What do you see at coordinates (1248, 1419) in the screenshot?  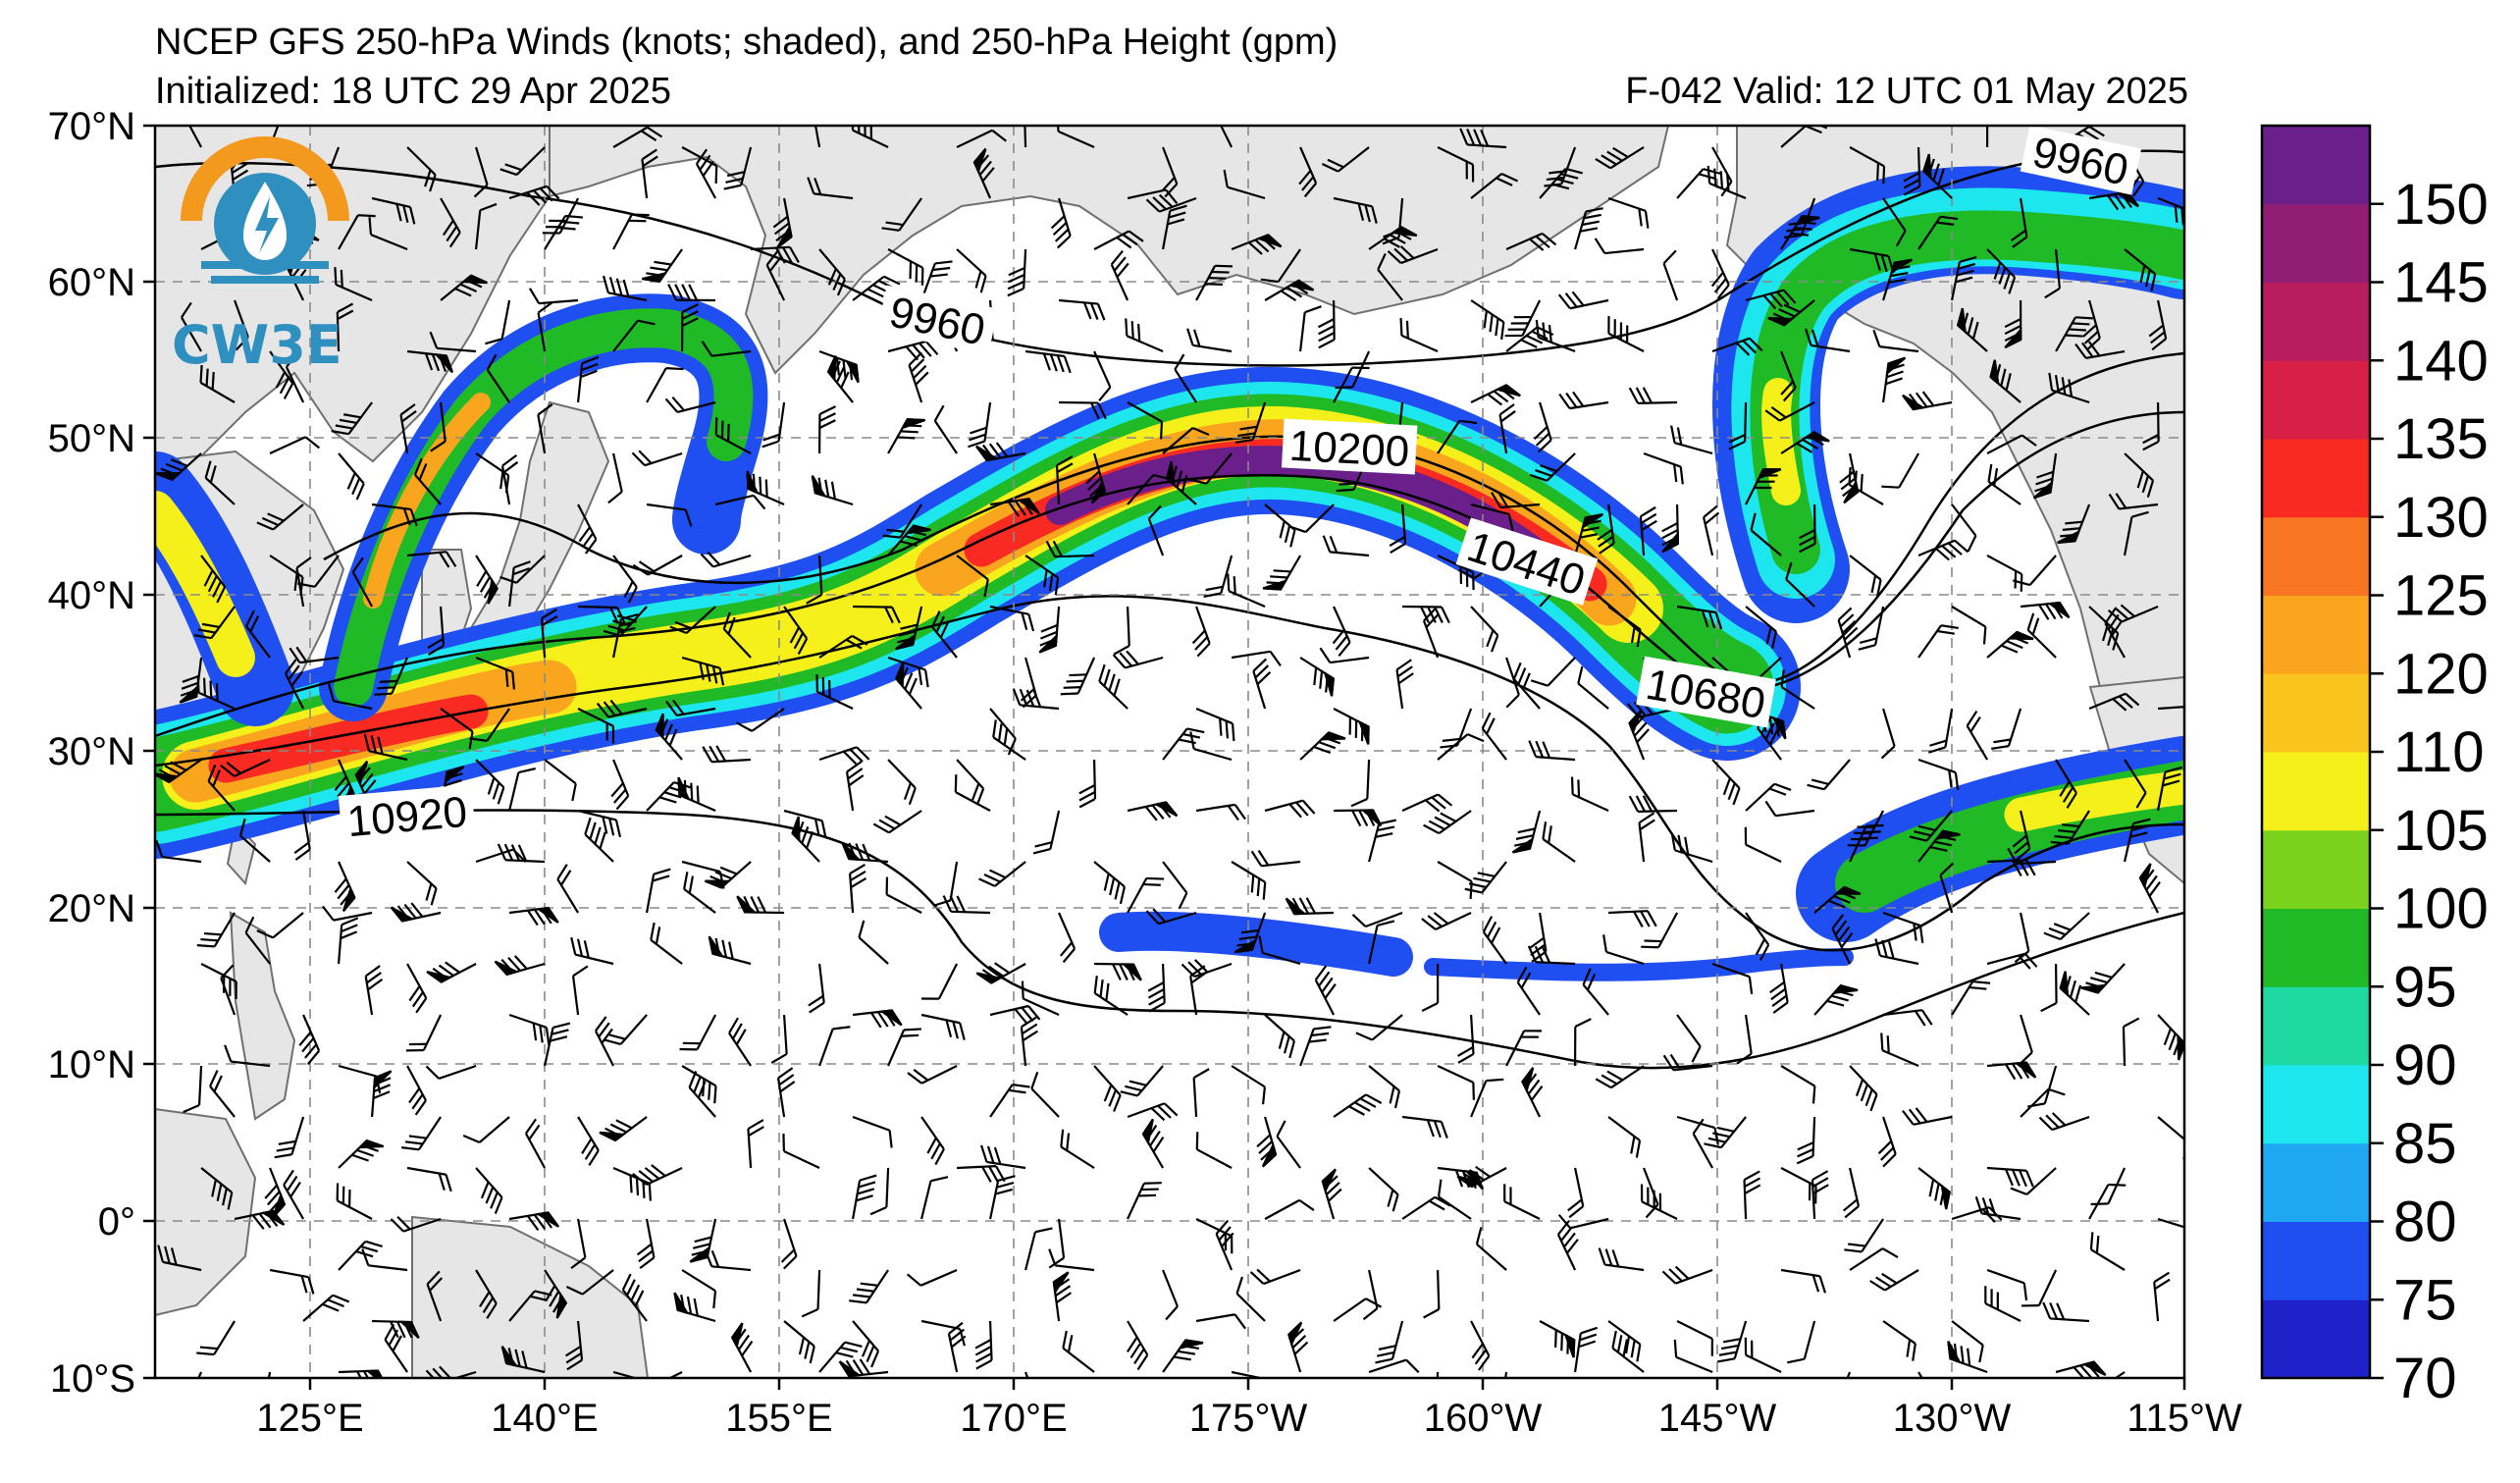 I see `lon-label: 175°W` at bounding box center [1248, 1419].